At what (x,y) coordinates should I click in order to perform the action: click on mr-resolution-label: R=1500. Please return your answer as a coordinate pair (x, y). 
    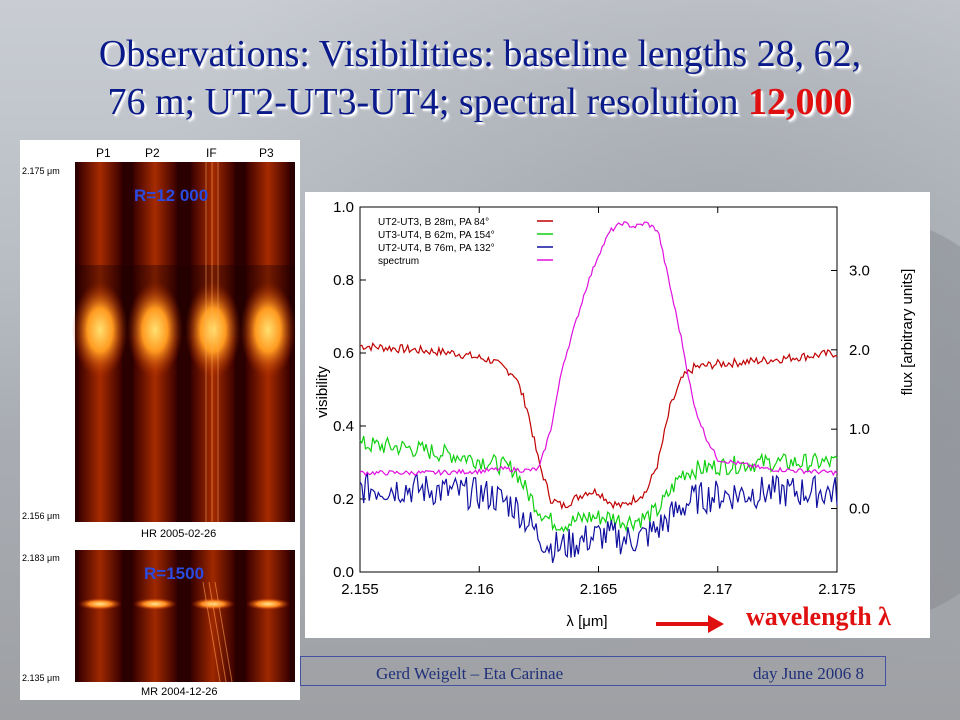
    Looking at the image, I should click on (174, 573).